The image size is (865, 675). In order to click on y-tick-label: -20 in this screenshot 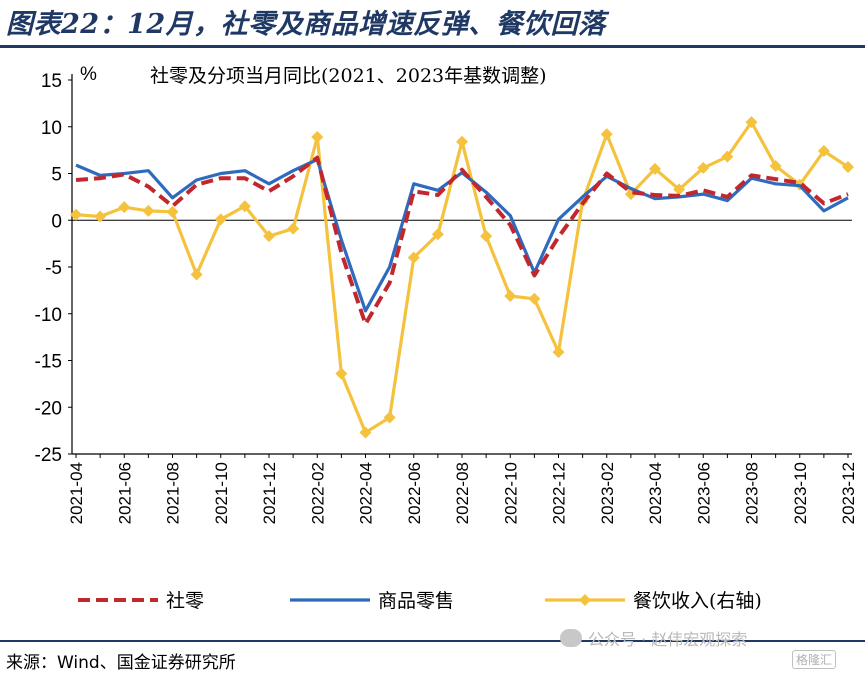, I will do `click(48, 408)`.